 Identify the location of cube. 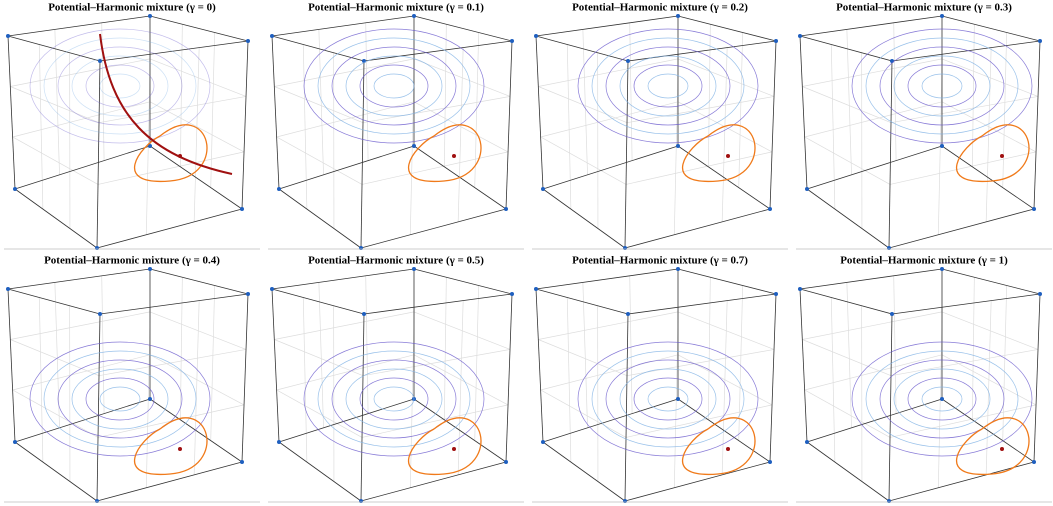
(128, 385).